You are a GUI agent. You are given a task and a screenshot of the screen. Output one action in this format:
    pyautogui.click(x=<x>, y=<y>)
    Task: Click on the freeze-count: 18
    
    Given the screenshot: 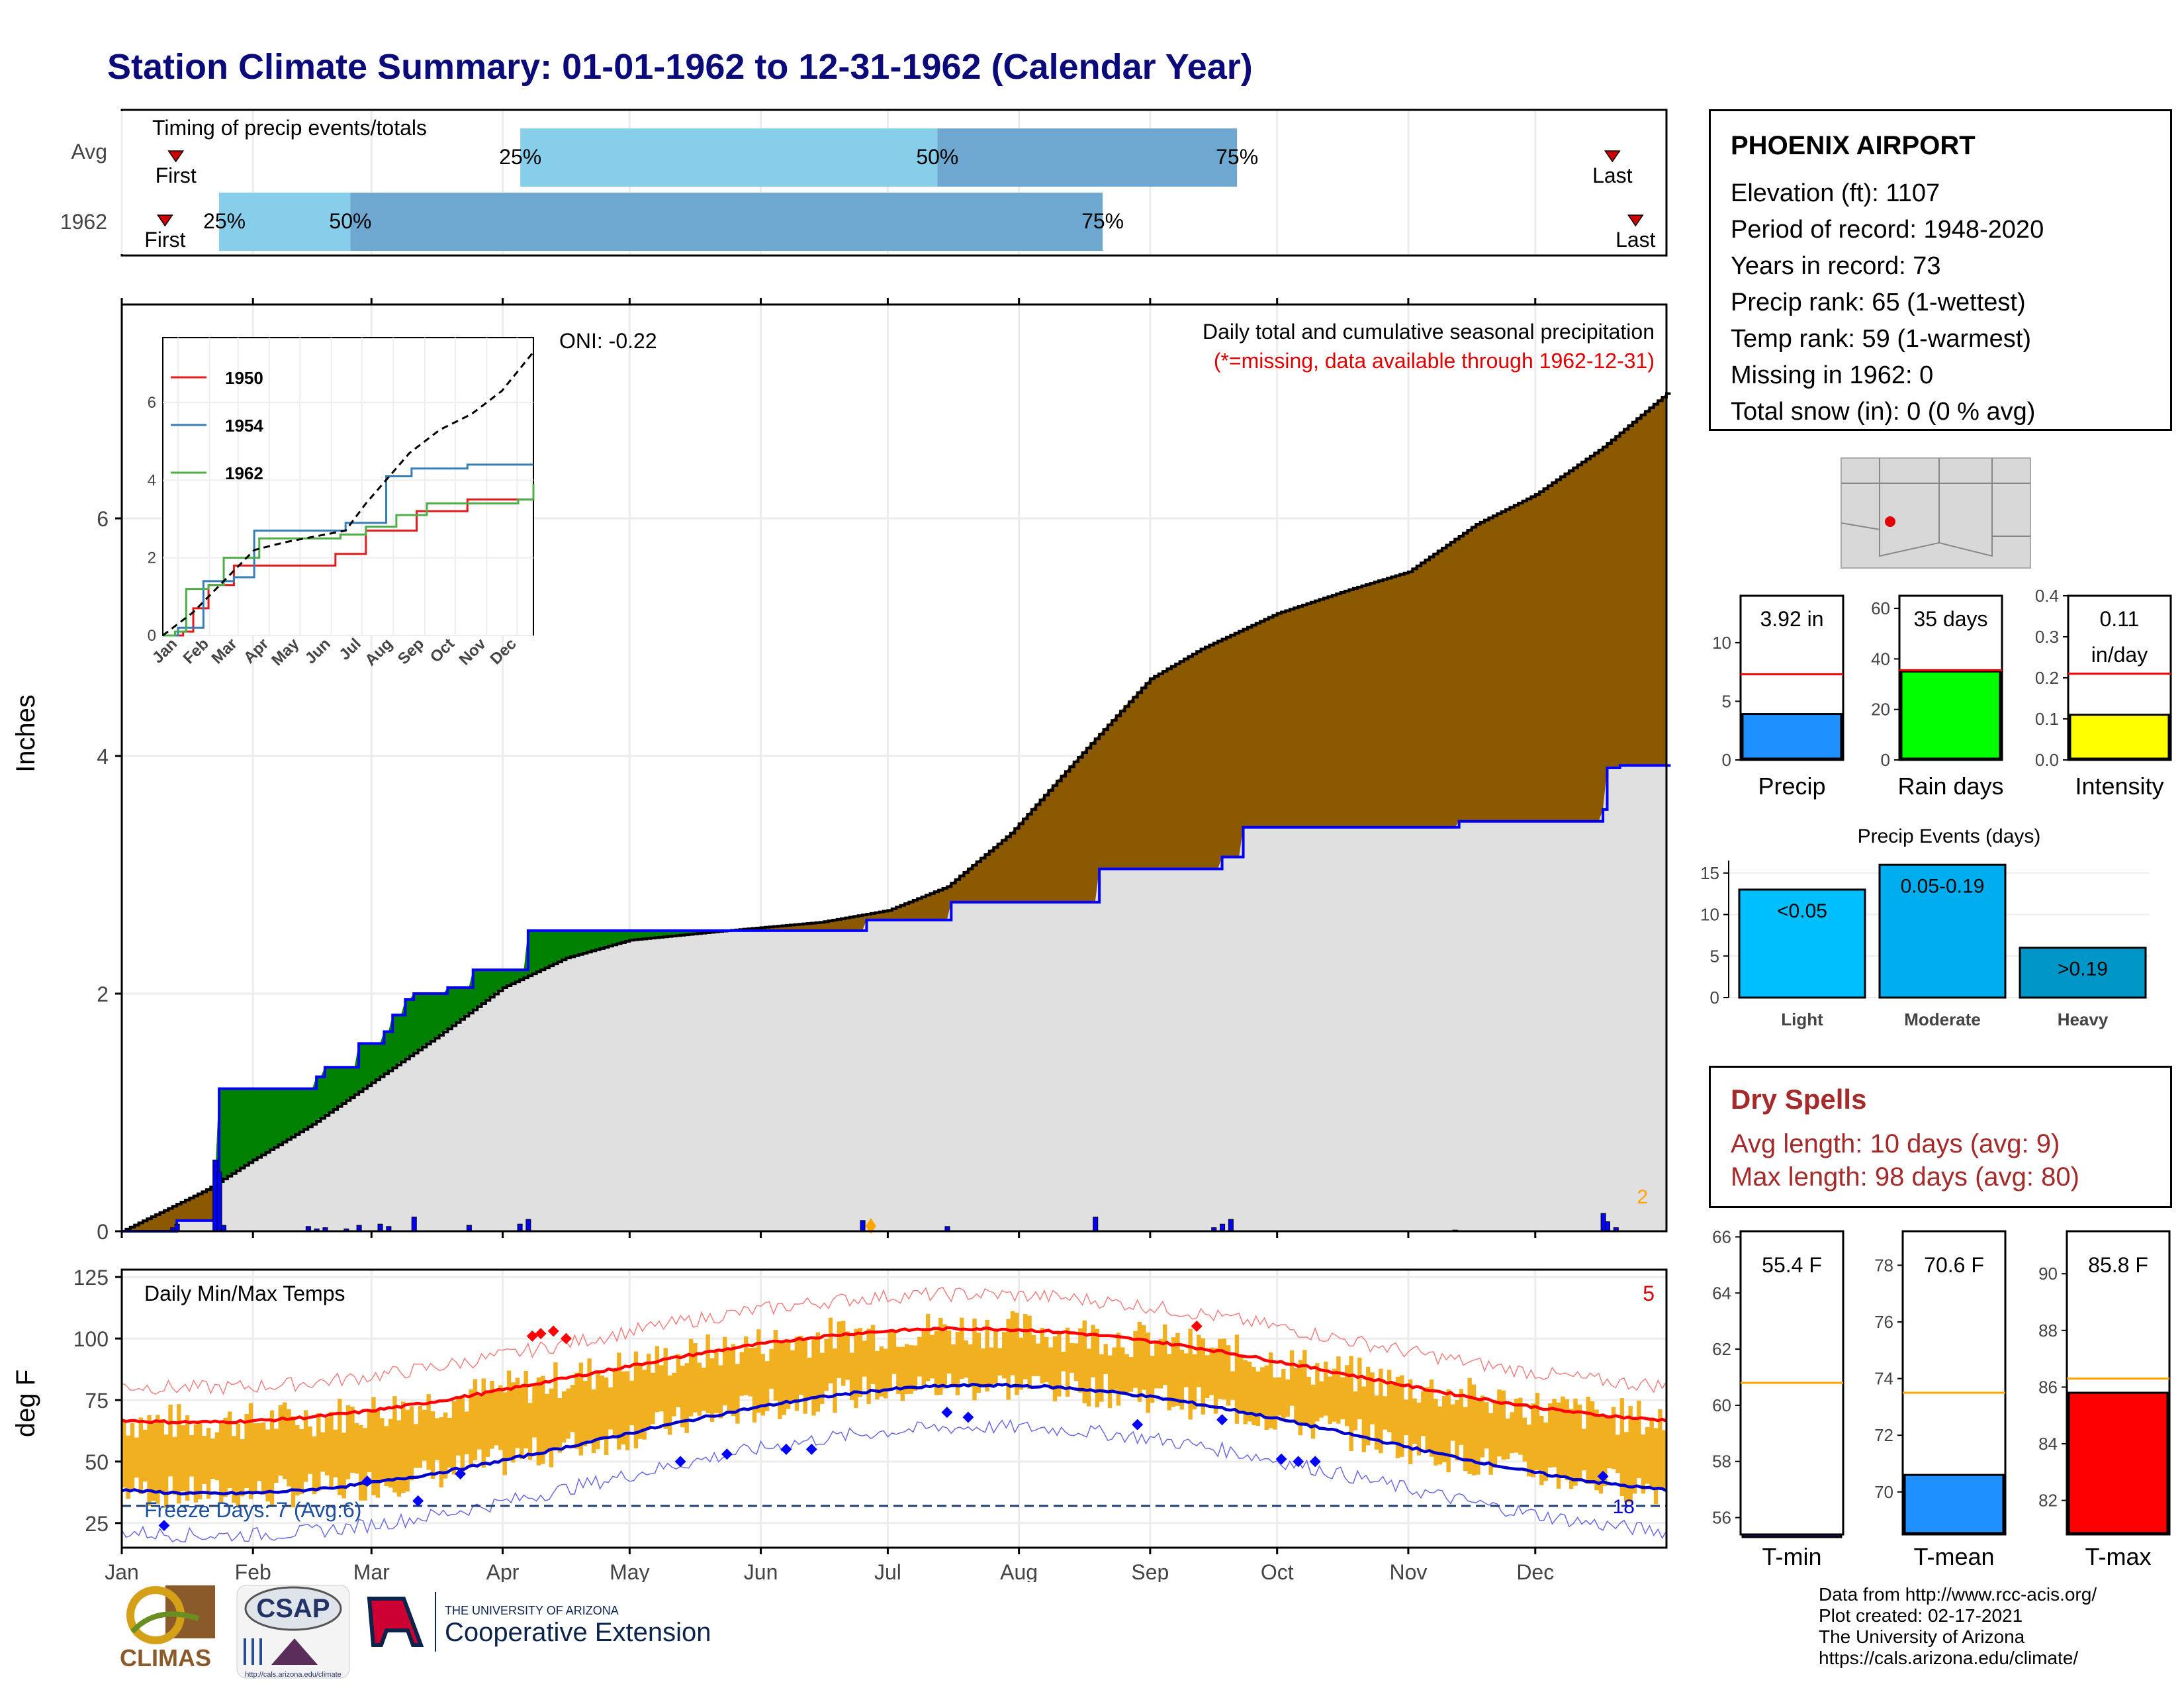 What is the action you would take?
    pyautogui.click(x=1624, y=1507)
    